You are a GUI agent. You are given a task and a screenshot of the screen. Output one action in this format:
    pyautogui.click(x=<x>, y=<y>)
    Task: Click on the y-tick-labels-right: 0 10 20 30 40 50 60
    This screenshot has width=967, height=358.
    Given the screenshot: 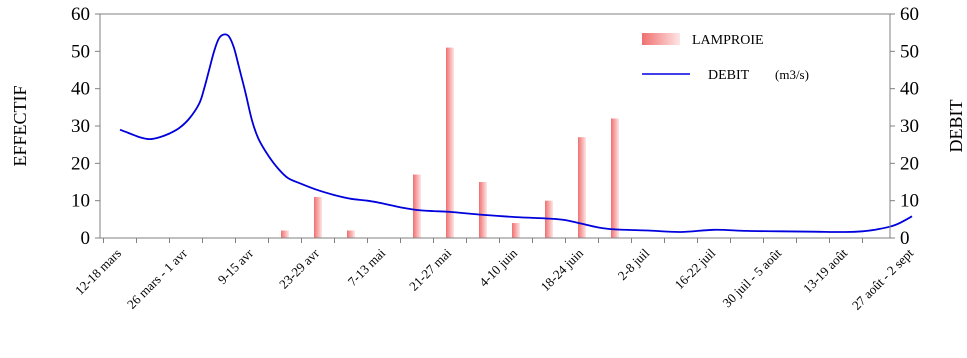 What is the action you would take?
    pyautogui.click(x=909, y=126)
    